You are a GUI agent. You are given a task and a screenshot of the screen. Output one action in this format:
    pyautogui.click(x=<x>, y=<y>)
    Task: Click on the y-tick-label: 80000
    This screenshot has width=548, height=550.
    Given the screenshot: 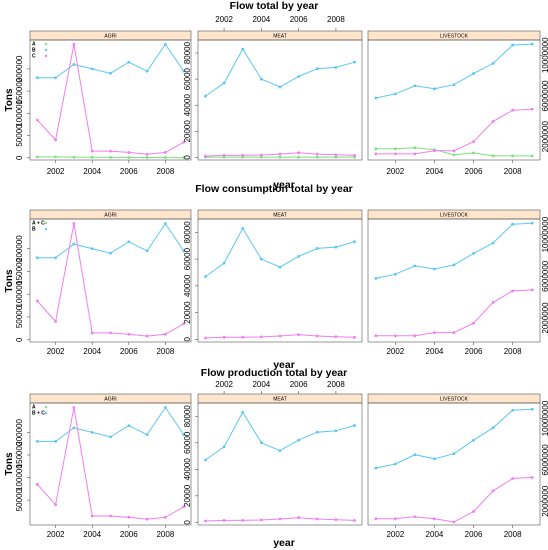 What is the action you would take?
    pyautogui.click(x=187, y=416)
    